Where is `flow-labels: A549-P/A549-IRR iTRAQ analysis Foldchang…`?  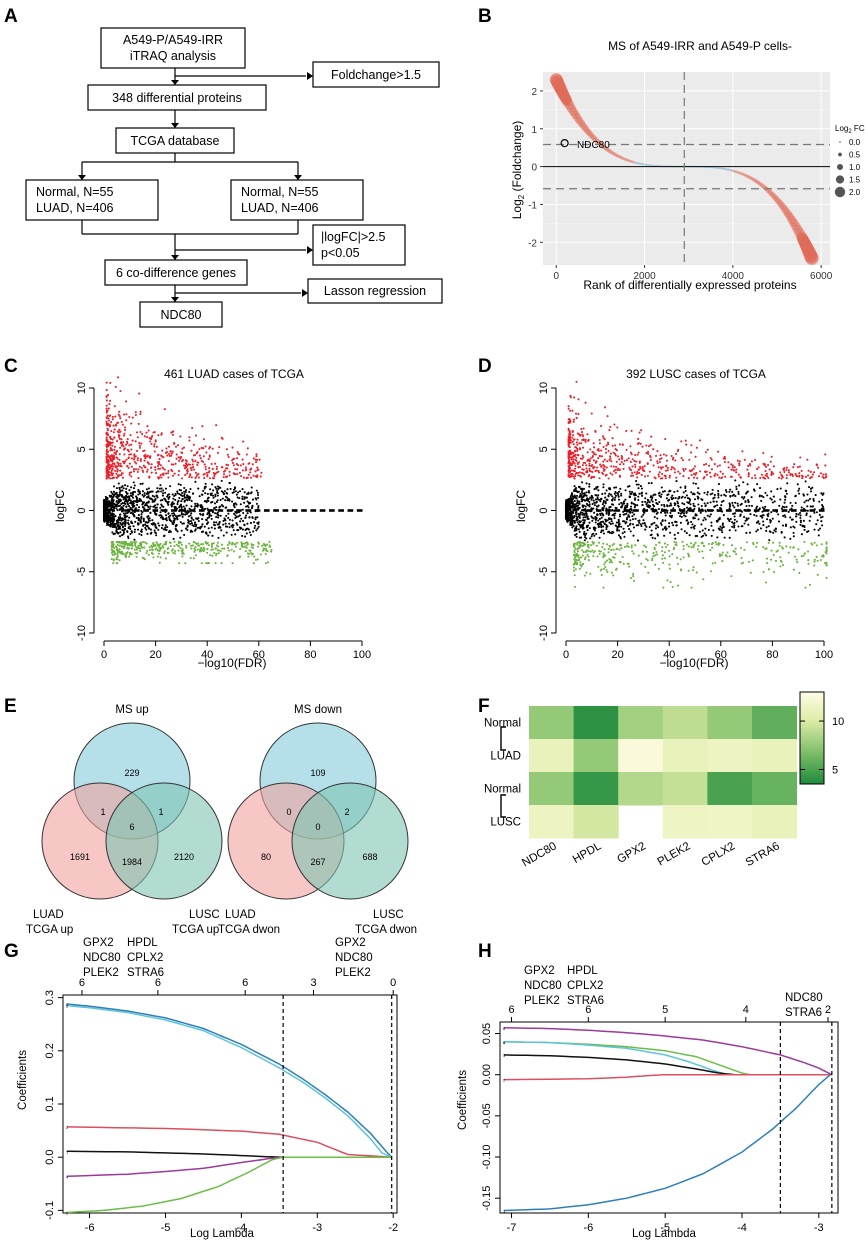 flow-labels: A549-P/A549-IRR iTRAQ analysis Foldchang… is located at coordinates (231, 177).